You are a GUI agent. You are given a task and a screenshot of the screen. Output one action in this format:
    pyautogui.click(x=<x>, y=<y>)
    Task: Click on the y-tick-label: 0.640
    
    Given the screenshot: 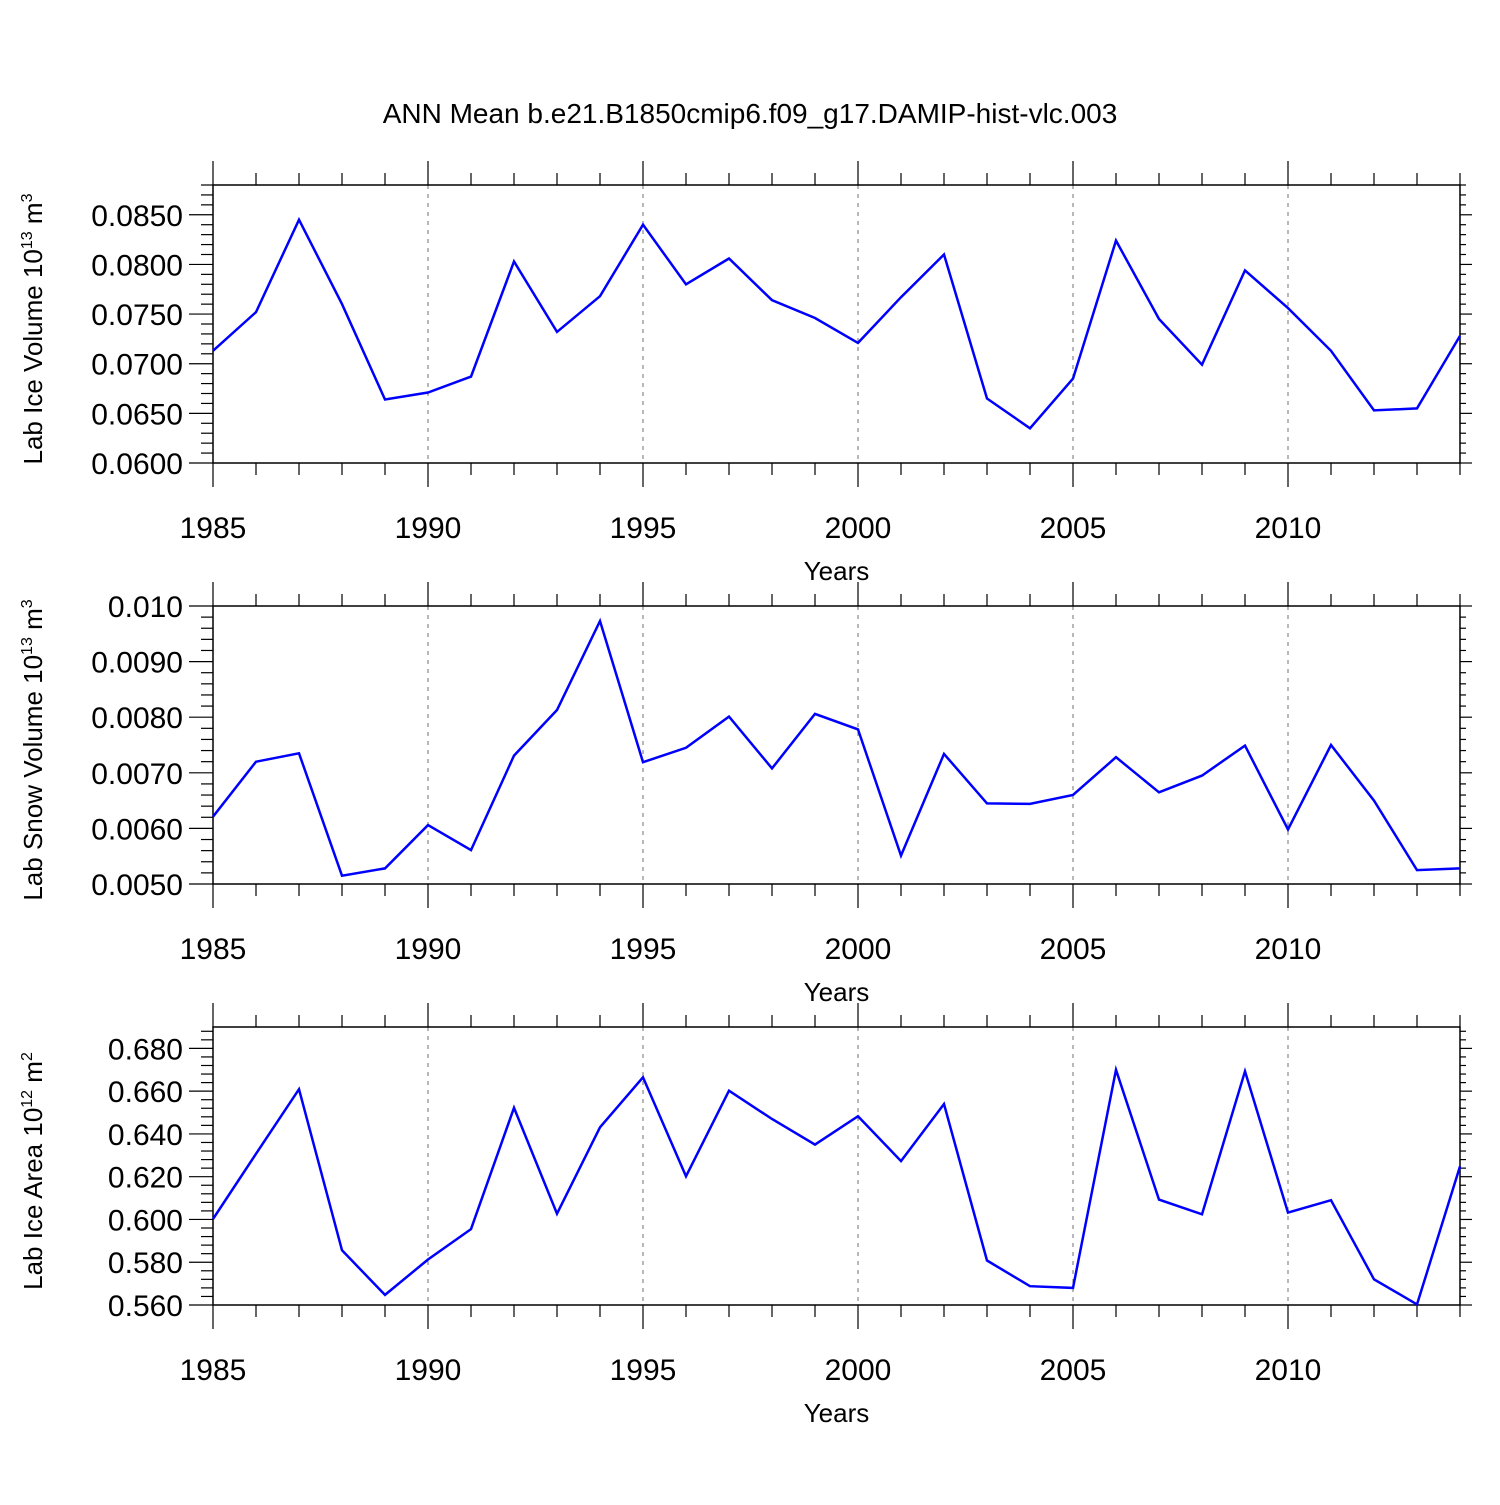 What is the action you would take?
    pyautogui.click(x=145, y=1135)
    